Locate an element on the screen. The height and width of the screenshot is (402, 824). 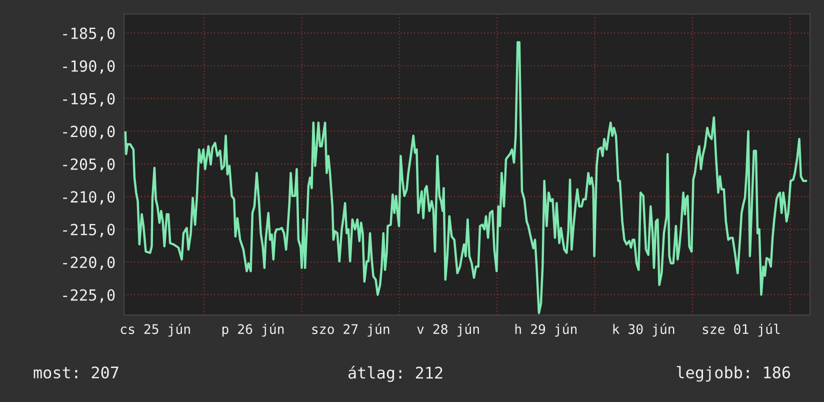
text: legjobb: 186 is located at coordinates (733, 374).